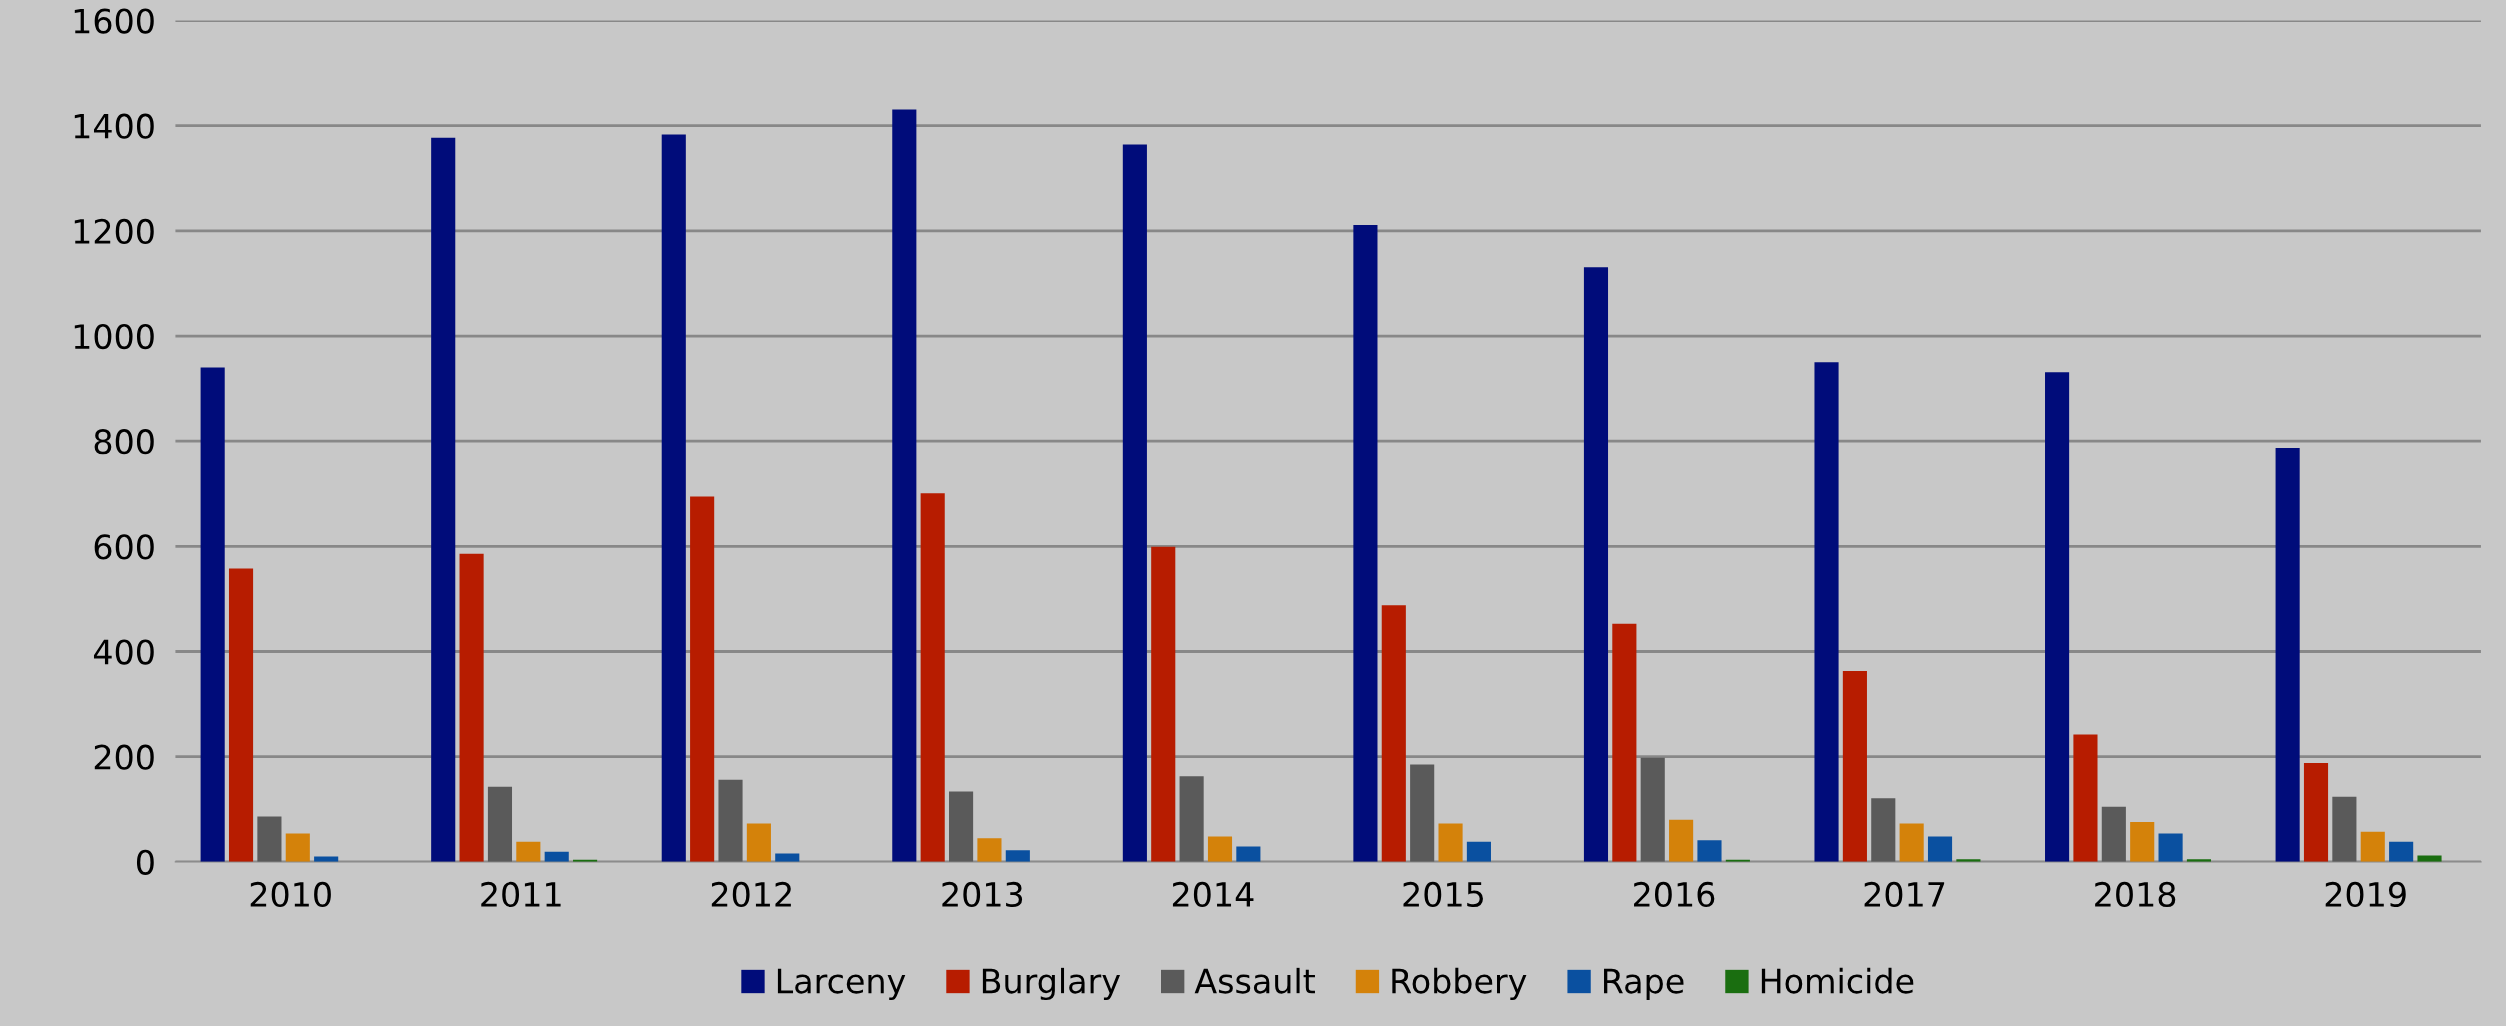 Image resolution: width=2506 pixels, height=1026 pixels. I want to click on y-tick-label: 200, so click(124, 757).